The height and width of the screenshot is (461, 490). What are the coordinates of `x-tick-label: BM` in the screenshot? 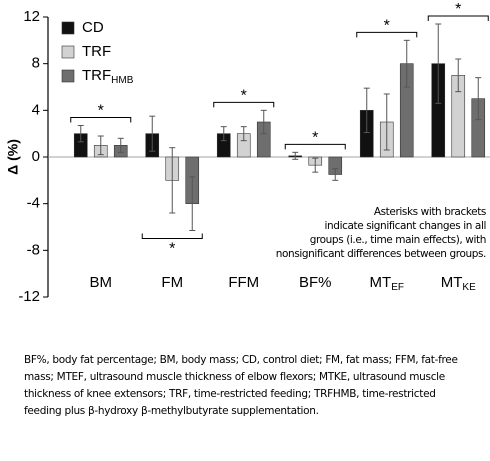 It's located at (101, 282).